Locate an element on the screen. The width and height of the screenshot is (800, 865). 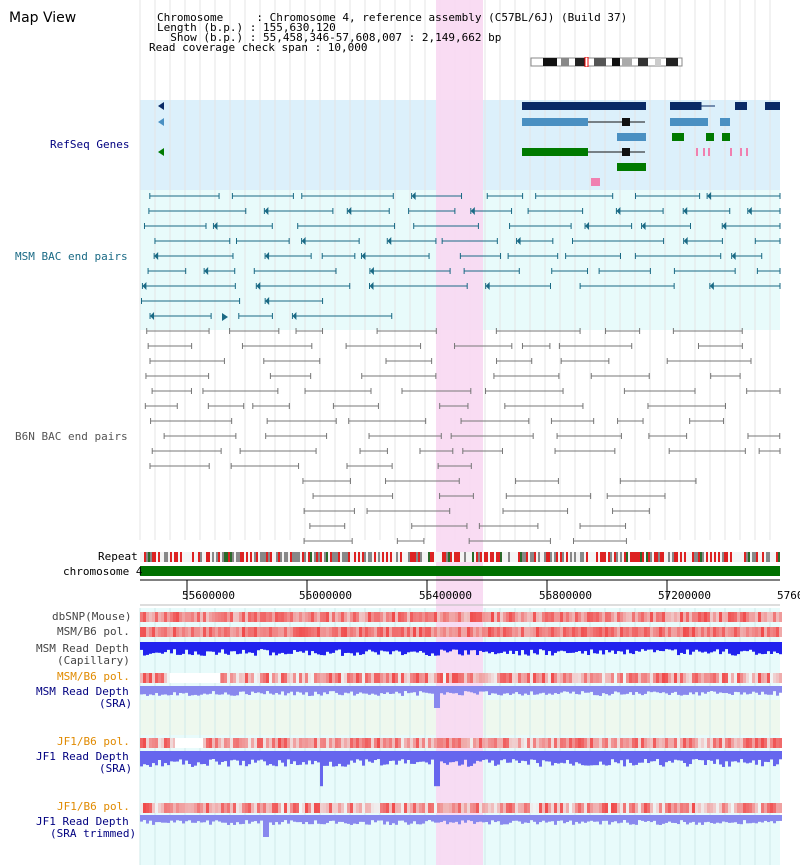
ruler-tick: 56400000 is located at coordinates (445, 595).